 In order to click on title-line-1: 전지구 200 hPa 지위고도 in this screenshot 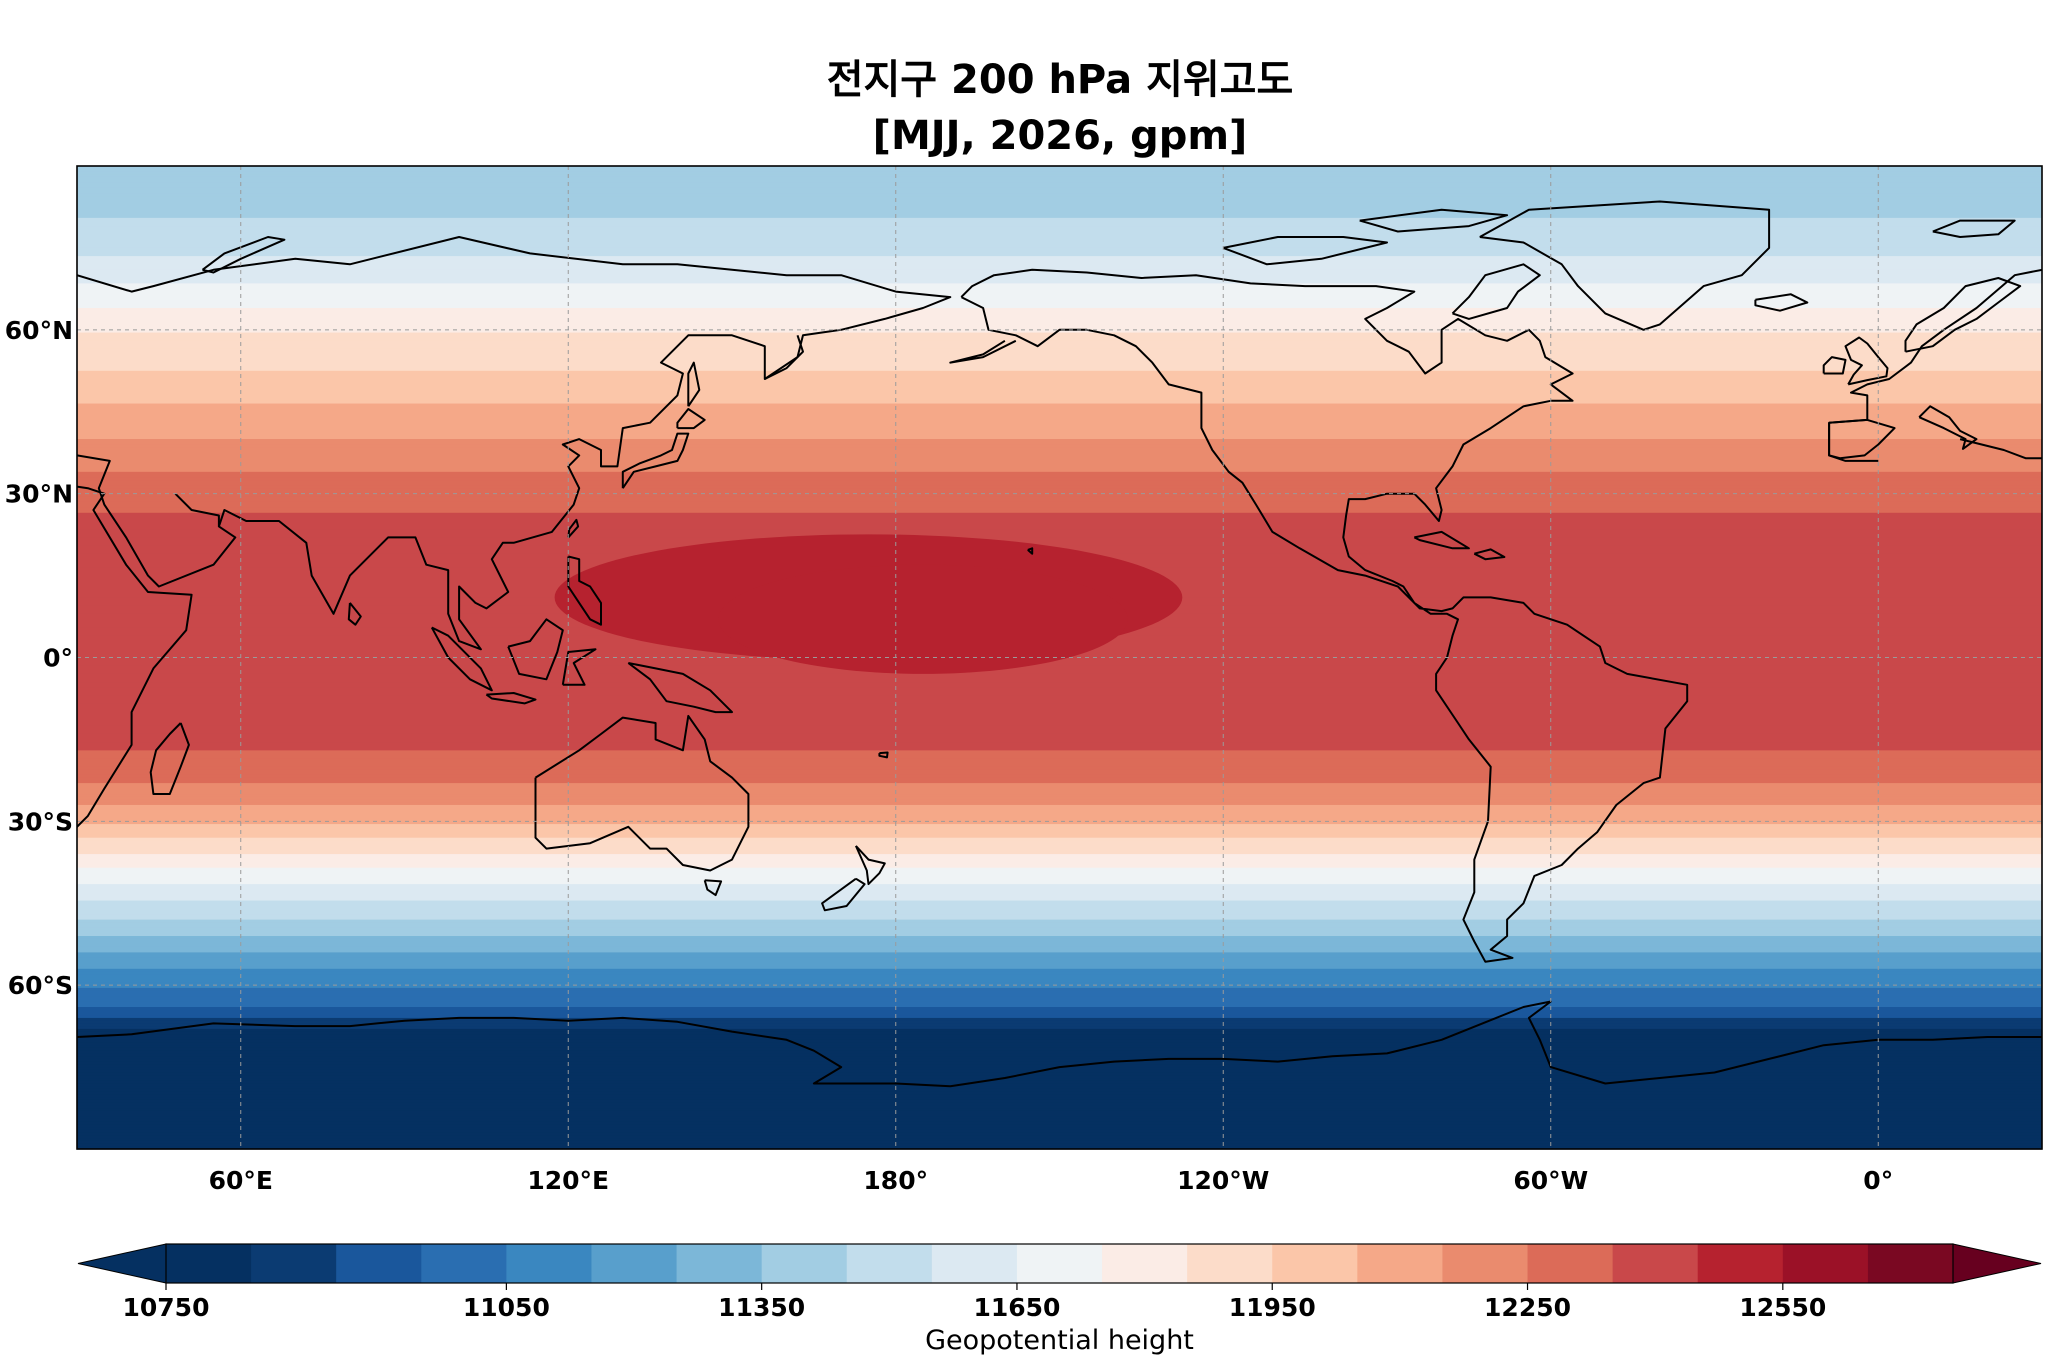, I will do `click(1060, 80)`.